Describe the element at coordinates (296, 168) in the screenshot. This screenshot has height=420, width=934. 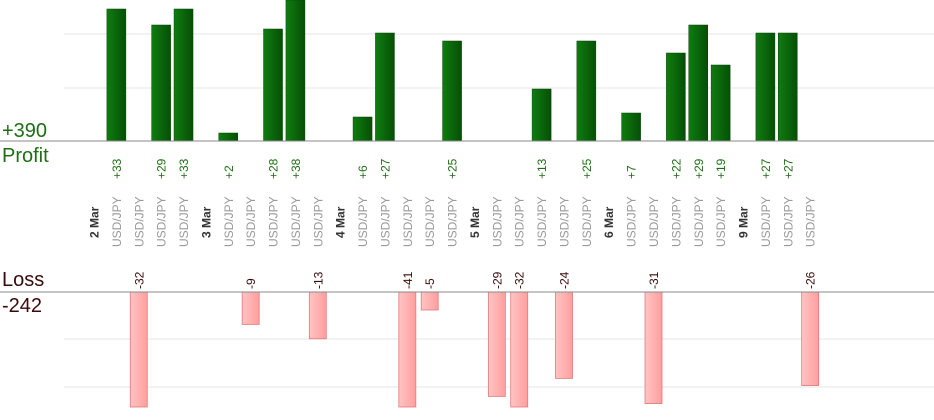
I see `profit-value-label: +38` at that location.